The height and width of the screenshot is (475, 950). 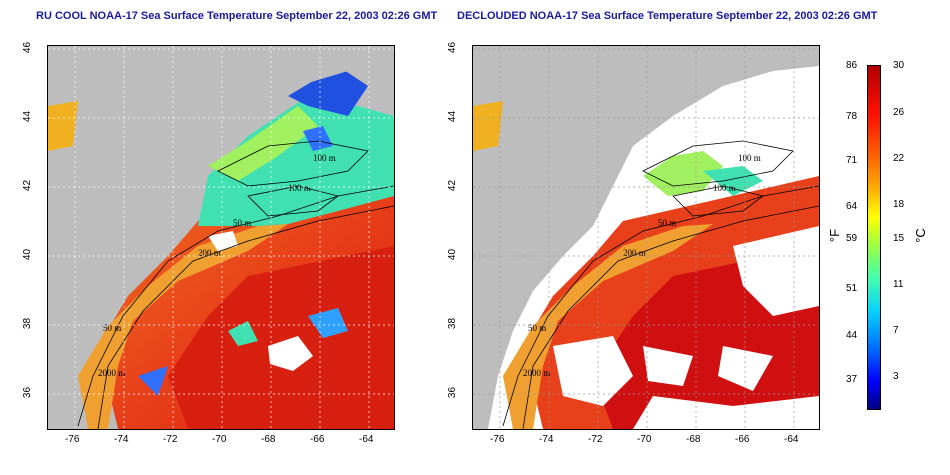 I want to click on fahrenheit-tick: 64, so click(x=852, y=206).